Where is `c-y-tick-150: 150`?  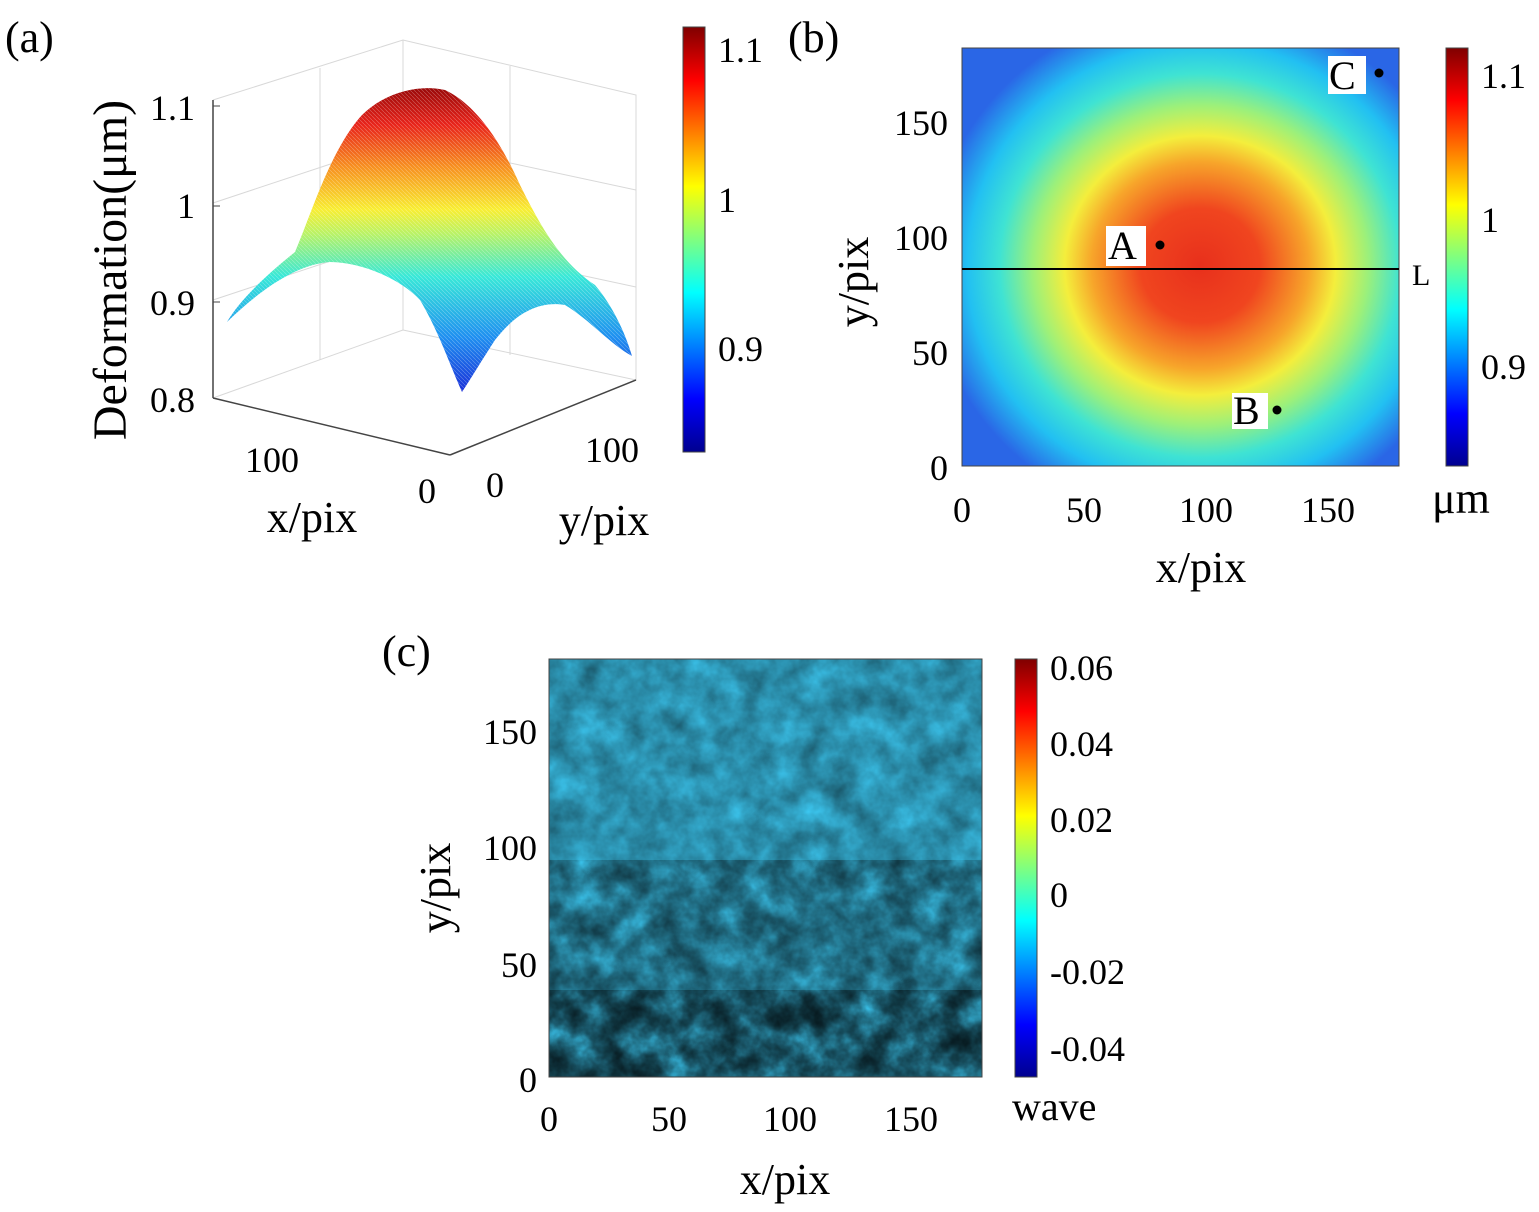 c-y-tick-150: 150 is located at coordinates (510, 732).